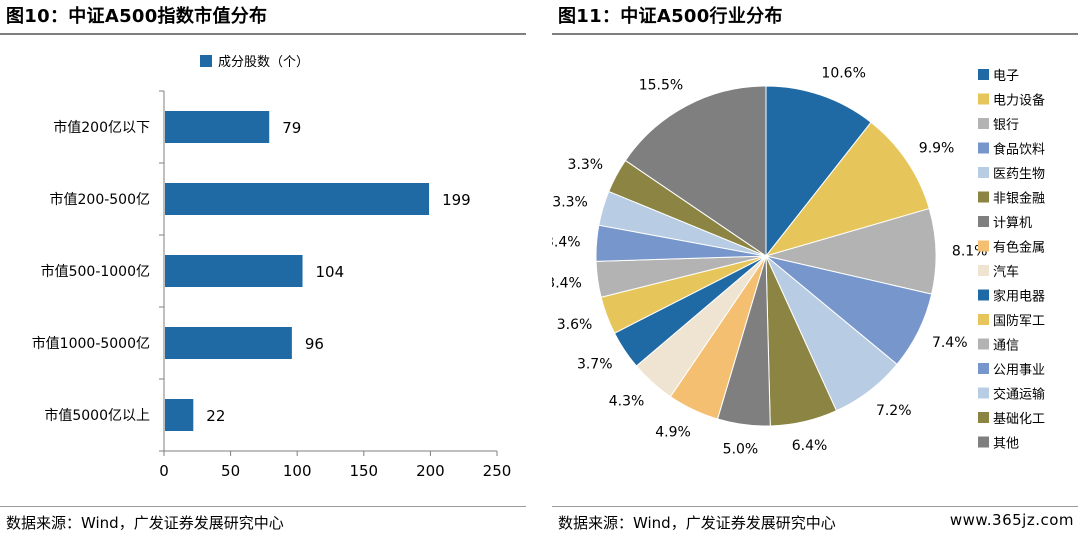 This screenshot has height=533, width=1080. What do you see at coordinates (291, 128) in the screenshot?
I see `bar-value-label: 79` at bounding box center [291, 128].